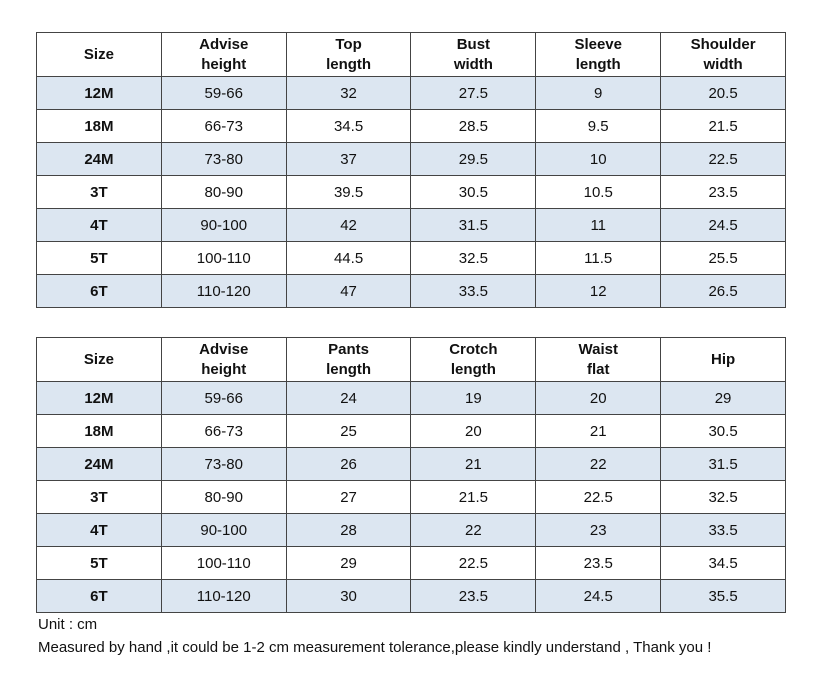  I want to click on header-text: Sleeve, so click(598, 44).